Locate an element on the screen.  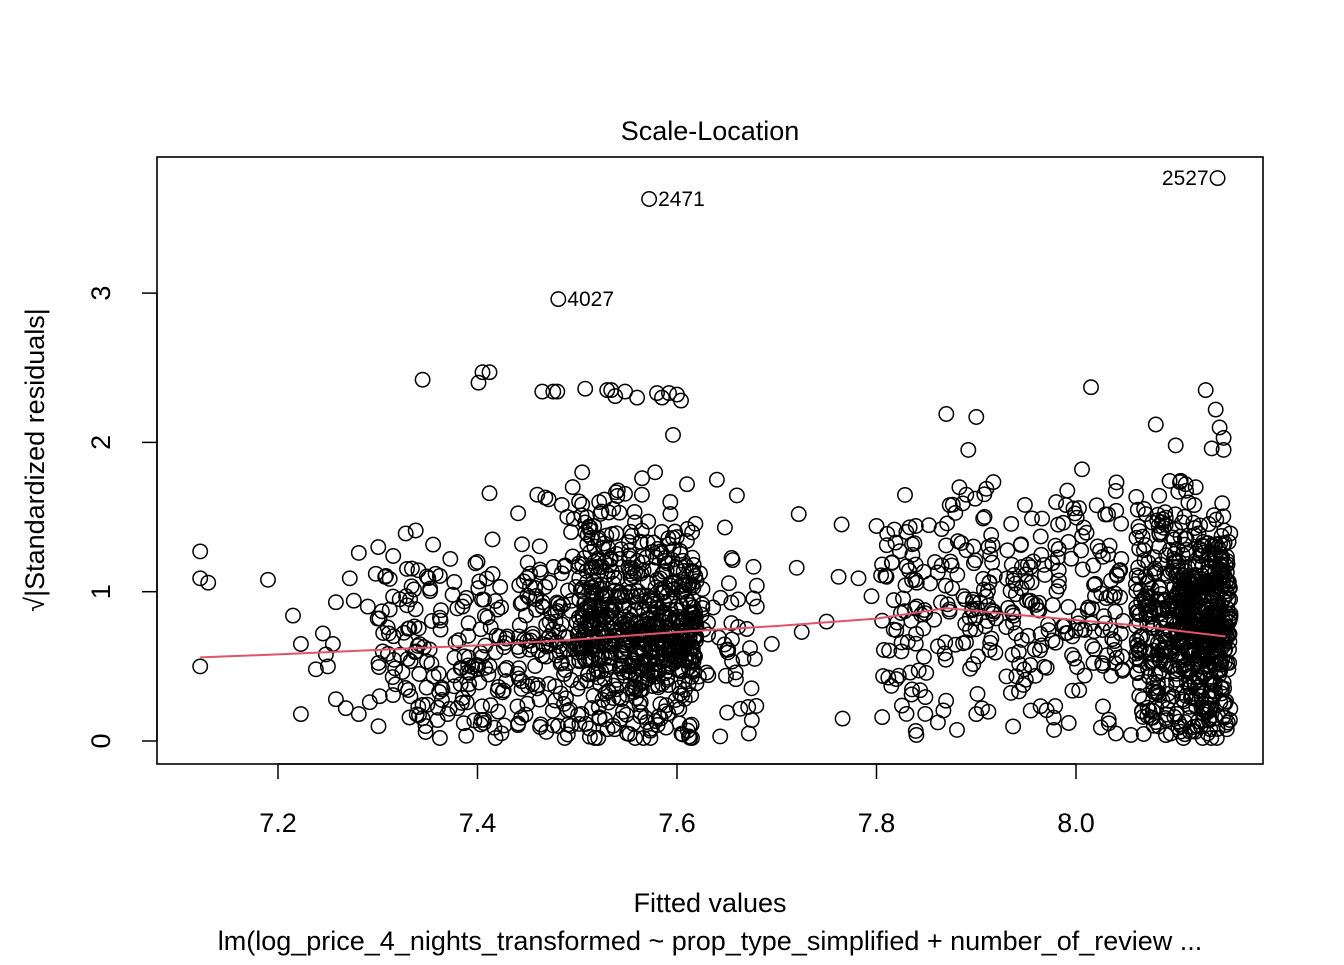
x-tick-label: 8.0 is located at coordinates (1076, 823).